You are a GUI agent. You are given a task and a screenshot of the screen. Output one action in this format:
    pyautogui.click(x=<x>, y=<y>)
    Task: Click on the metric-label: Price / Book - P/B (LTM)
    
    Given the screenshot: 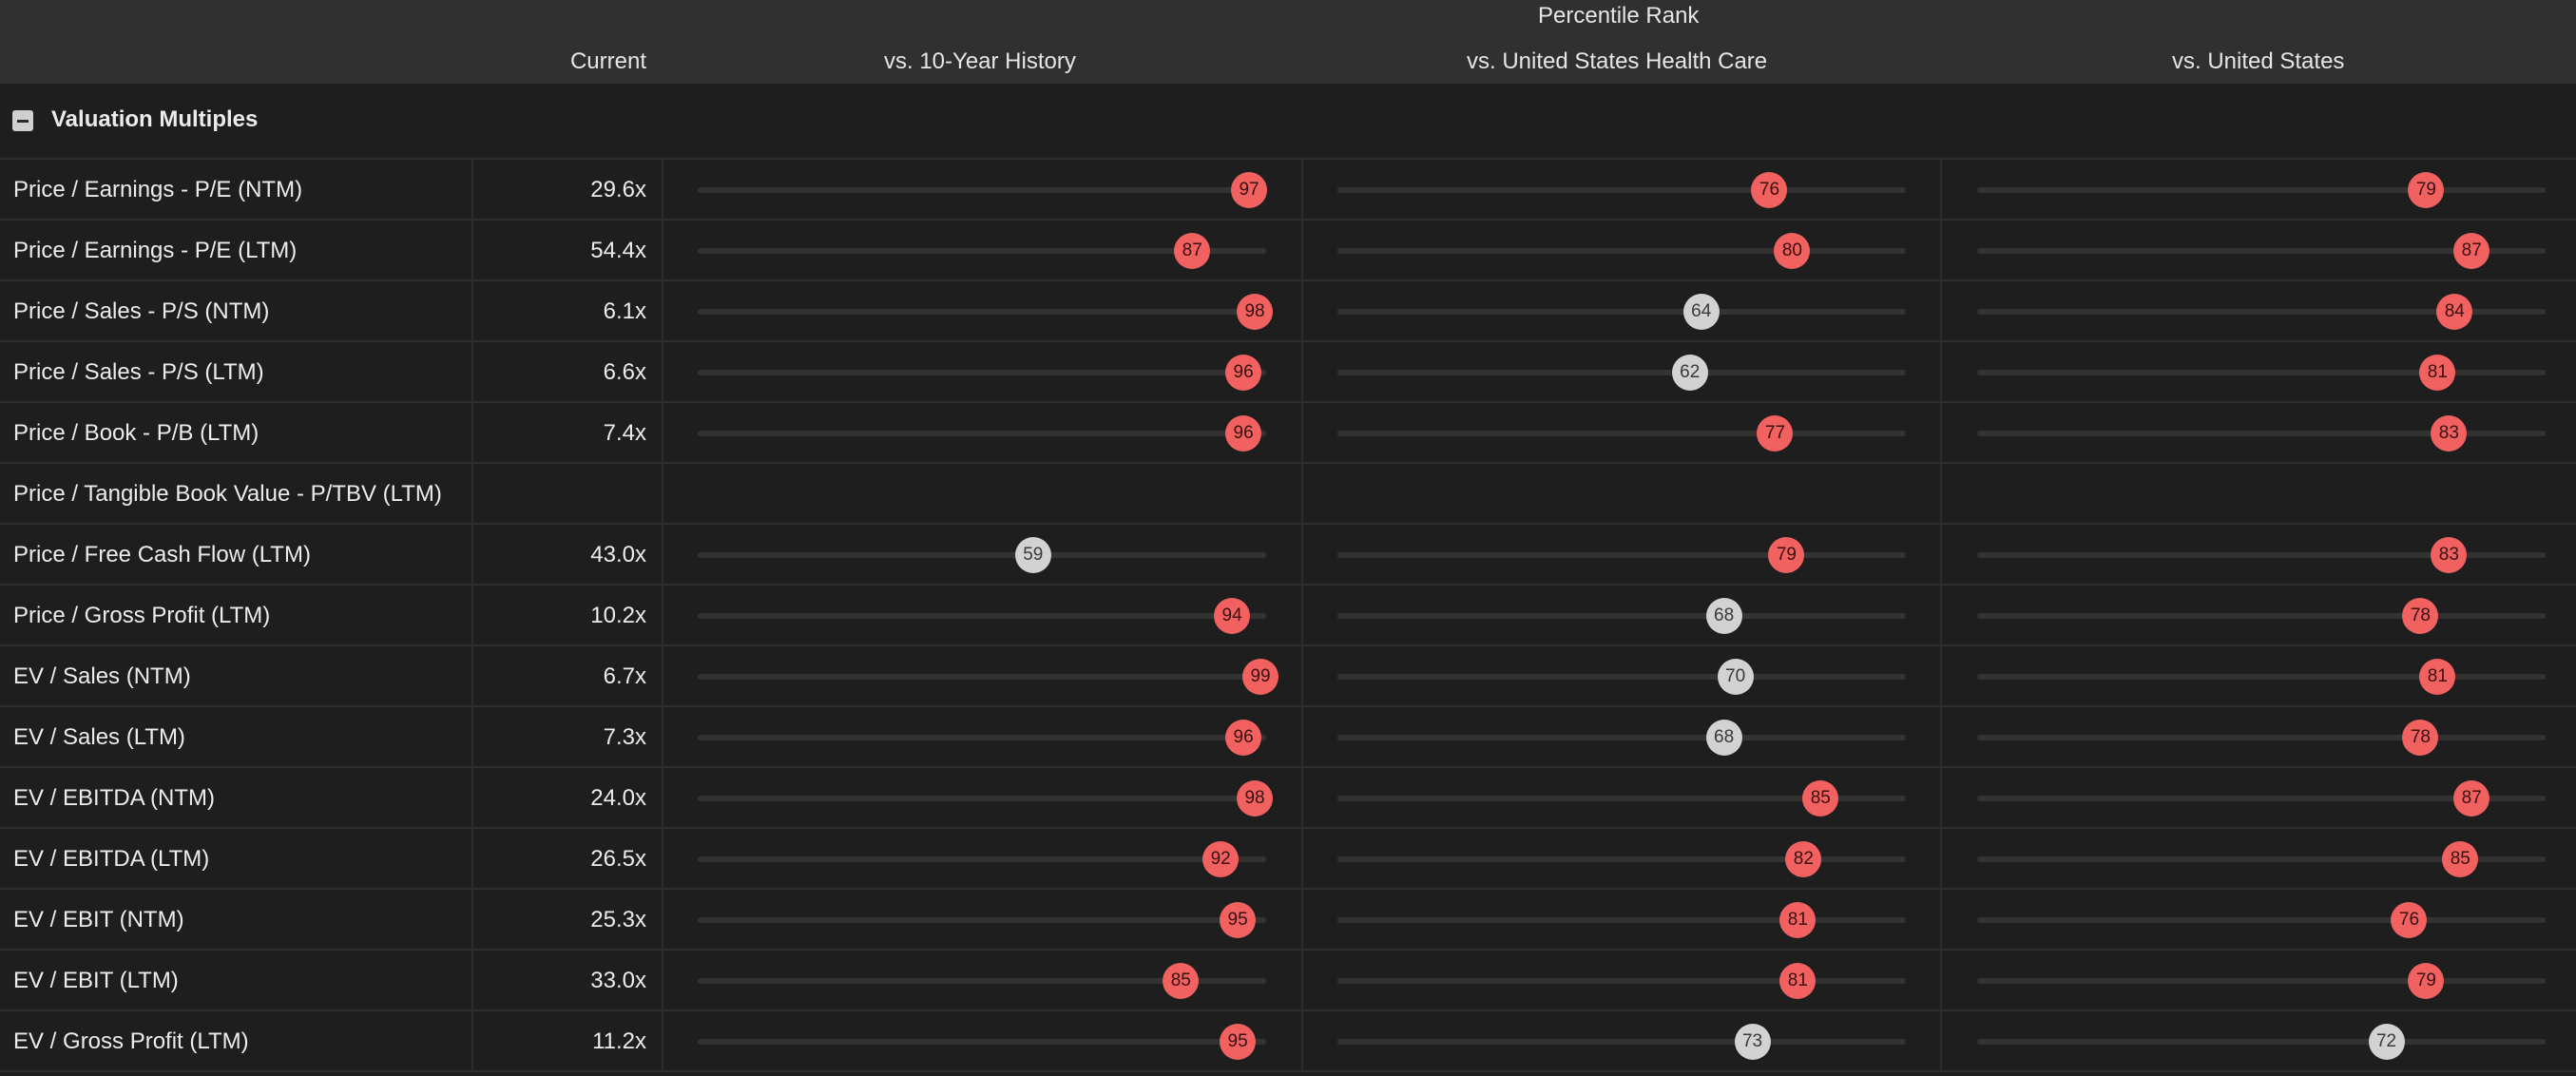 What is the action you would take?
    pyautogui.click(x=136, y=433)
    